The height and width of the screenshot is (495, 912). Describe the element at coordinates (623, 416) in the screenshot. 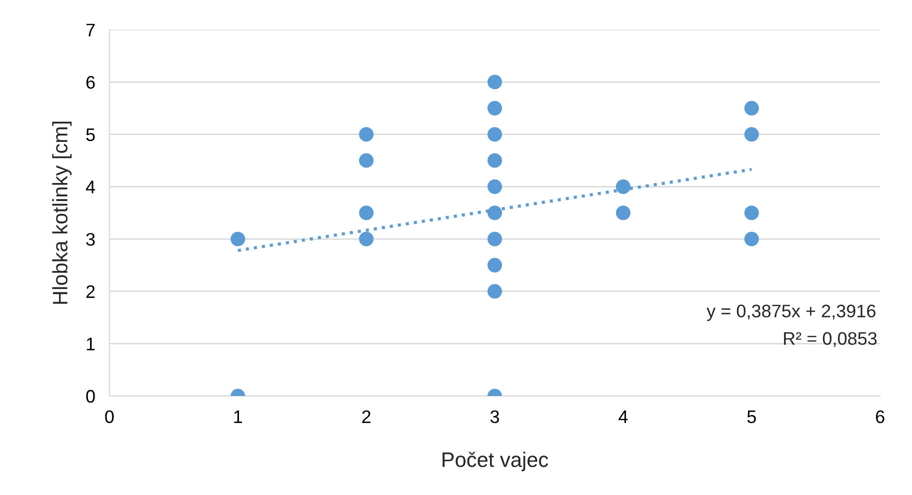

I see `x-tick-label: 4` at that location.